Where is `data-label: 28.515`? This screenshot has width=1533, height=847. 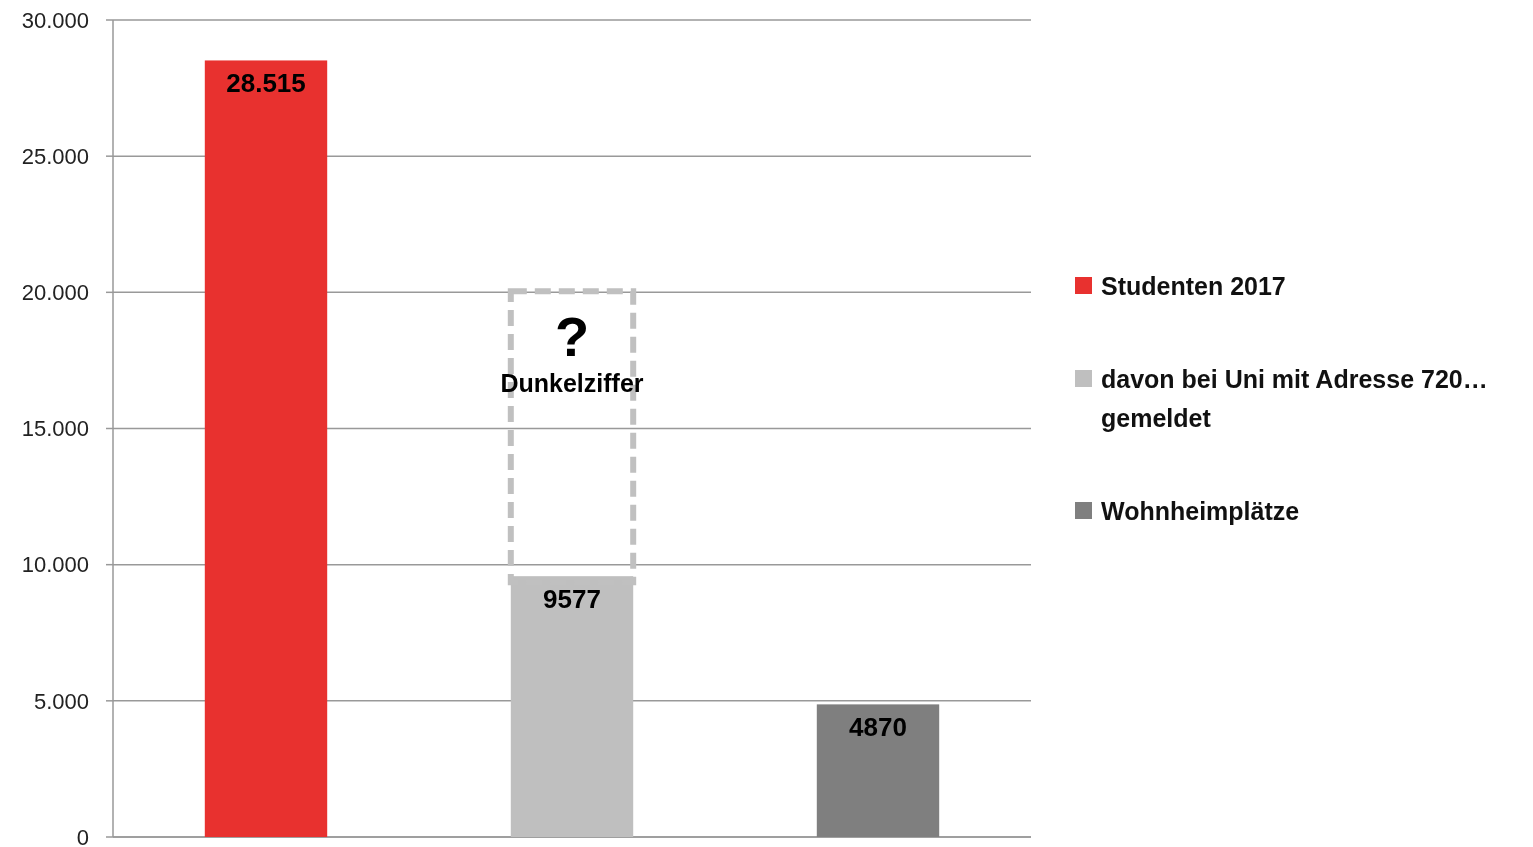
data-label: 28.515 is located at coordinates (266, 83).